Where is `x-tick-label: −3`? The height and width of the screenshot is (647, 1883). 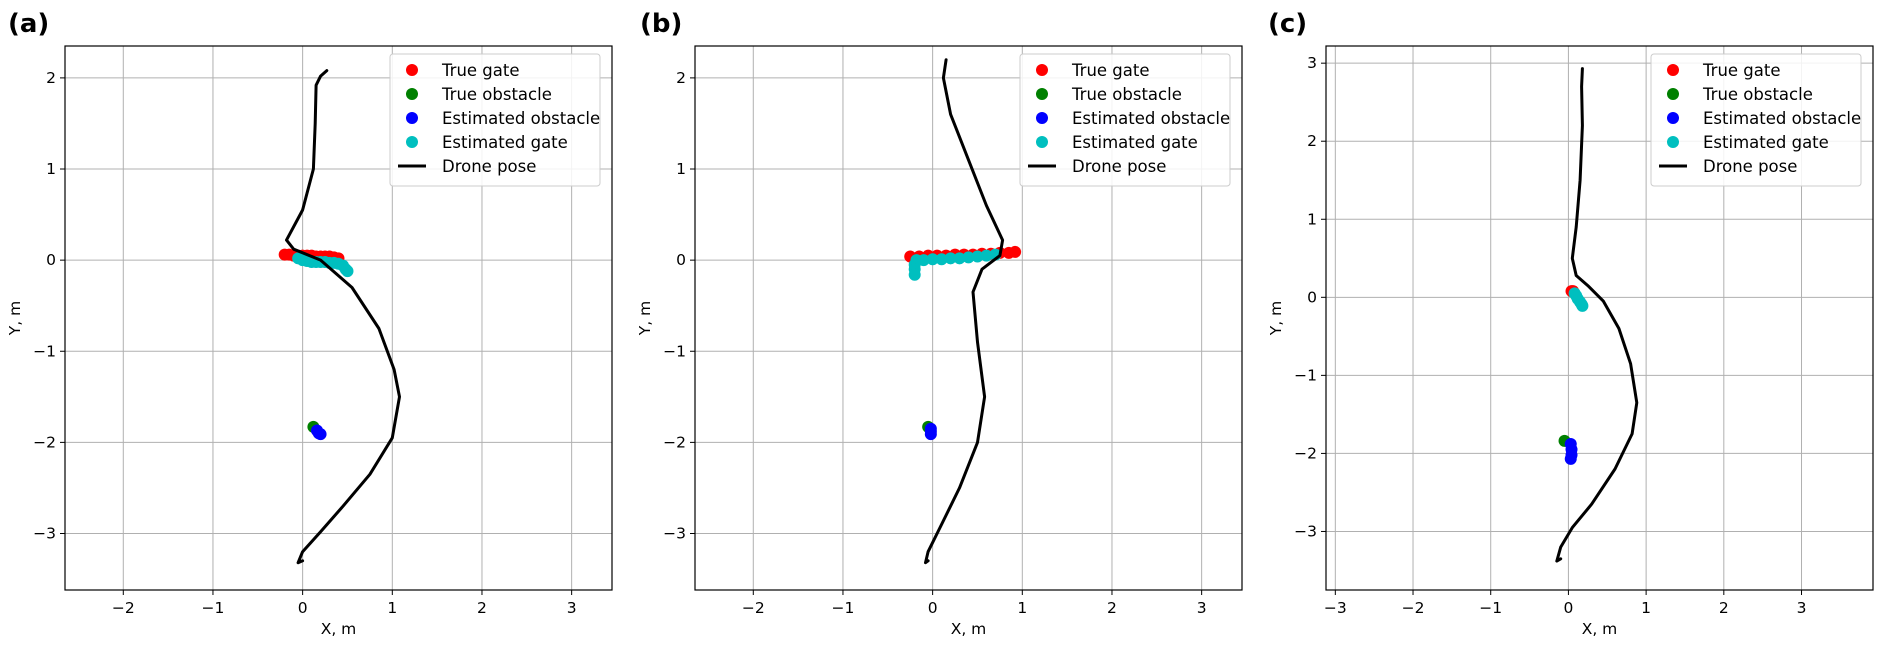
x-tick-label: −3 is located at coordinates (1335, 608).